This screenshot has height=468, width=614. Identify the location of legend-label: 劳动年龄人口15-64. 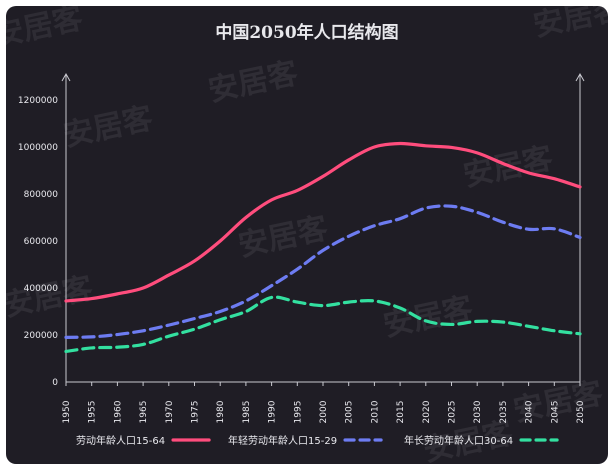
(120, 440).